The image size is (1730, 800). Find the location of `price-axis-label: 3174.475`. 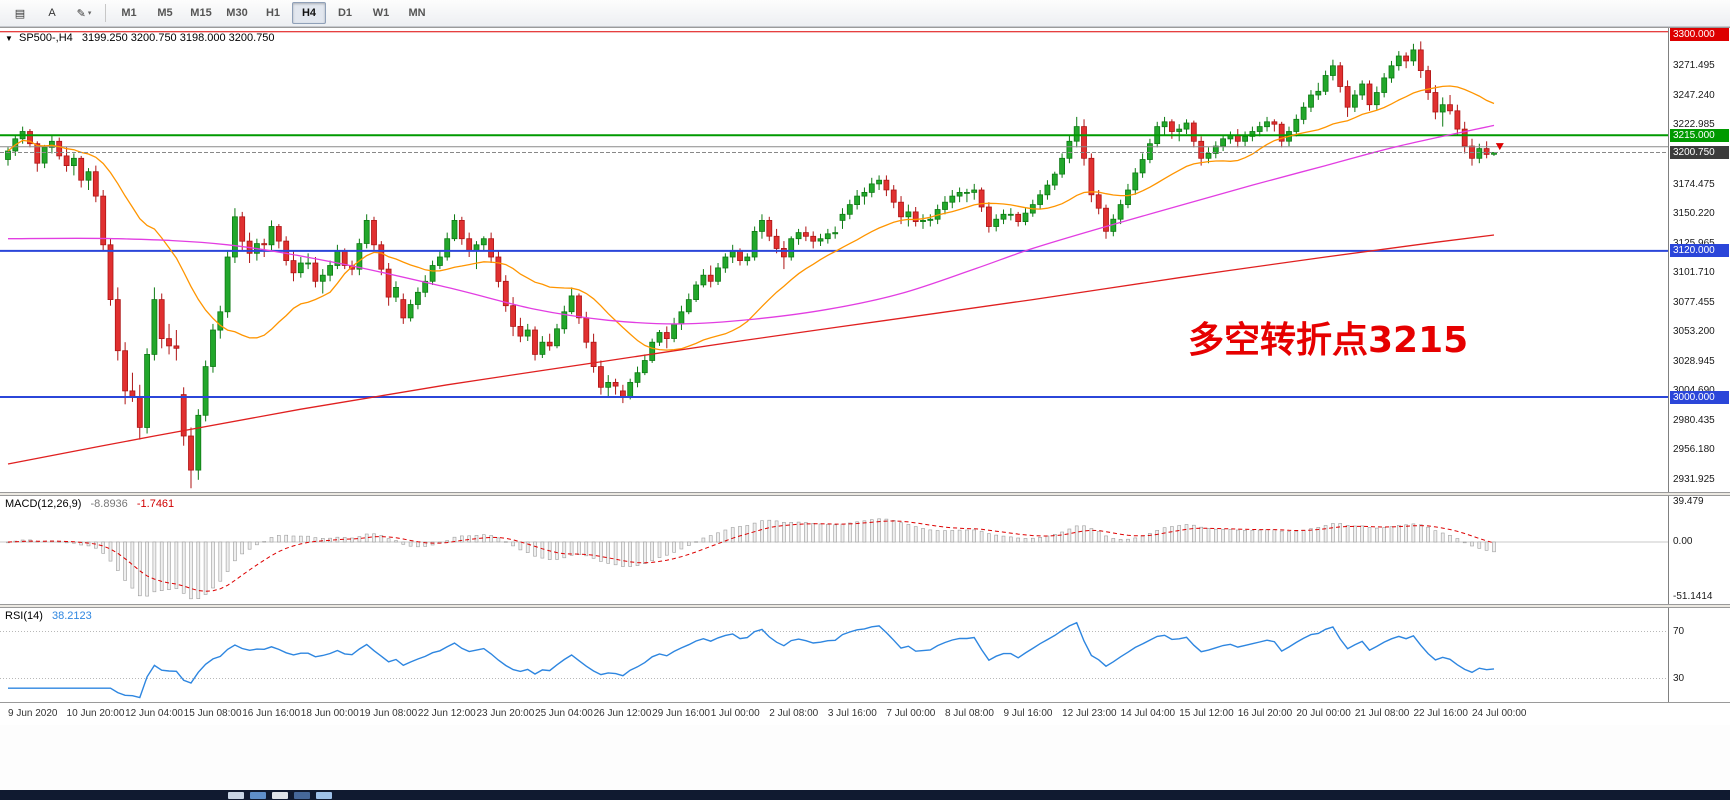

price-axis-label: 3174.475 is located at coordinates (1694, 184).